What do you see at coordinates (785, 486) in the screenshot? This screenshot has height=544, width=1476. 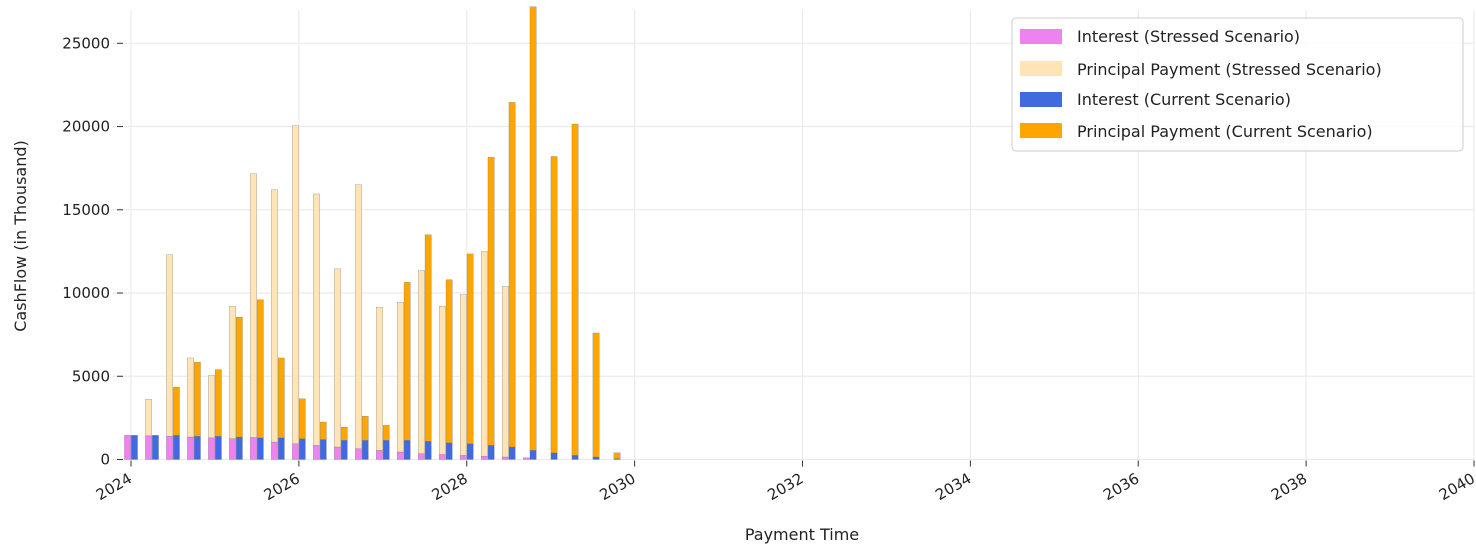 I see `x-tick-label: 2032` at bounding box center [785, 486].